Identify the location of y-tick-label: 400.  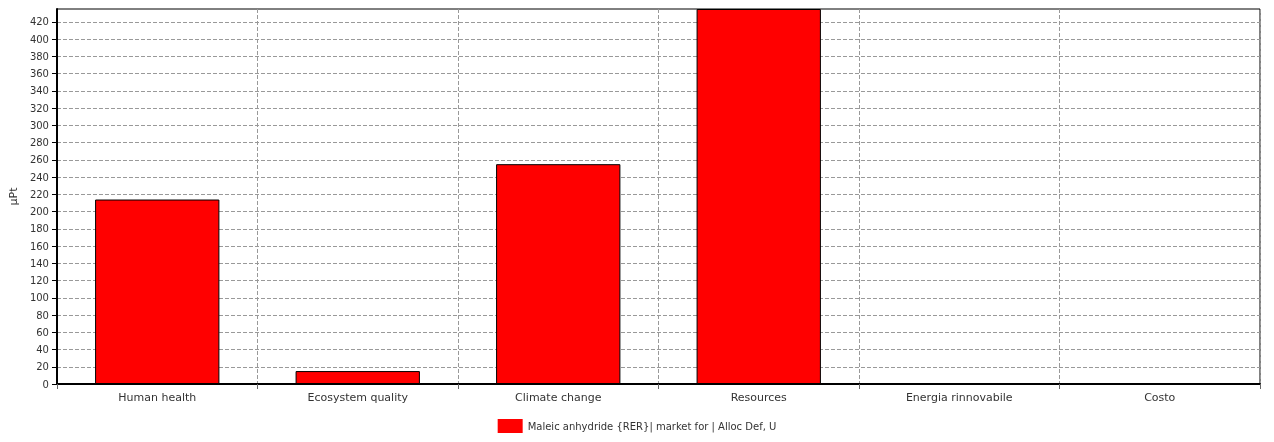
(39, 39).